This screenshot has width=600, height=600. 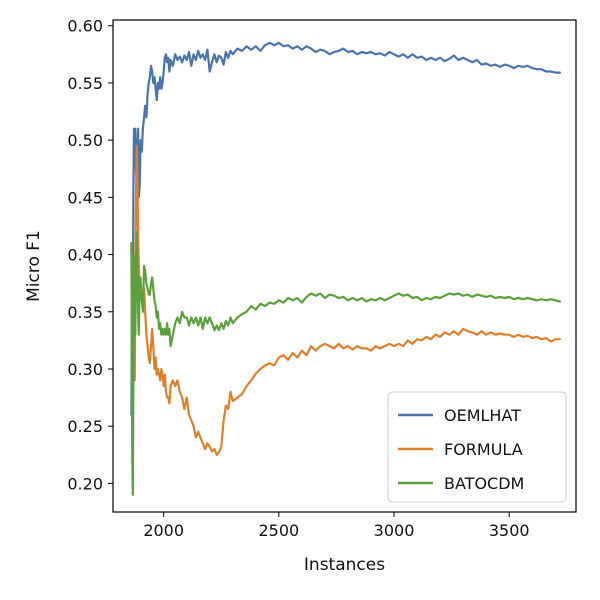 I want to click on legend-label-batocdm: BATOCDM, so click(x=484, y=483).